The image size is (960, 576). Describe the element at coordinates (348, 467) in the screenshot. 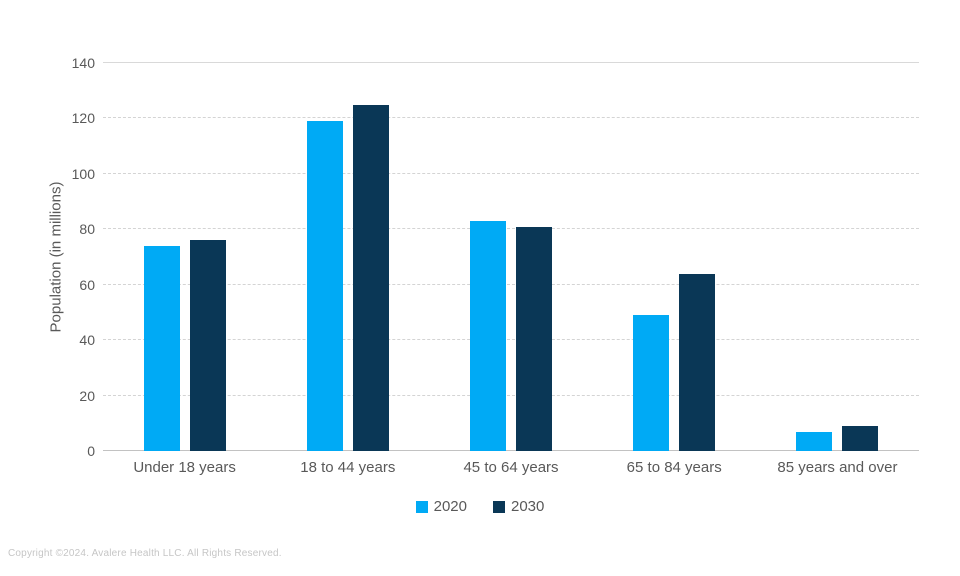

I see `category-label-2: 18 to 44 years` at that location.